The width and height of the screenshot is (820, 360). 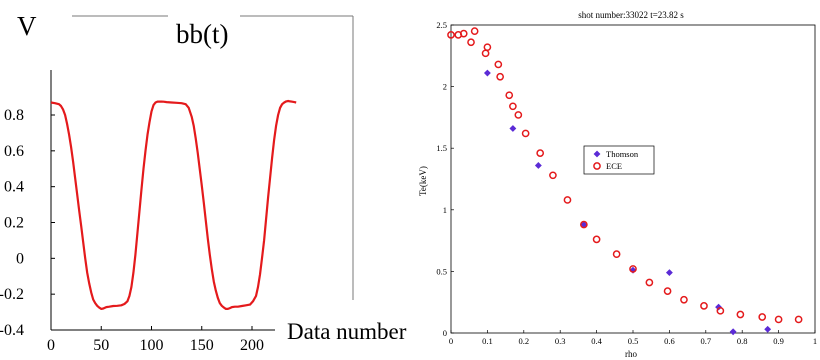 I want to click on y-tick-label: 0.2, so click(x=14, y=223).